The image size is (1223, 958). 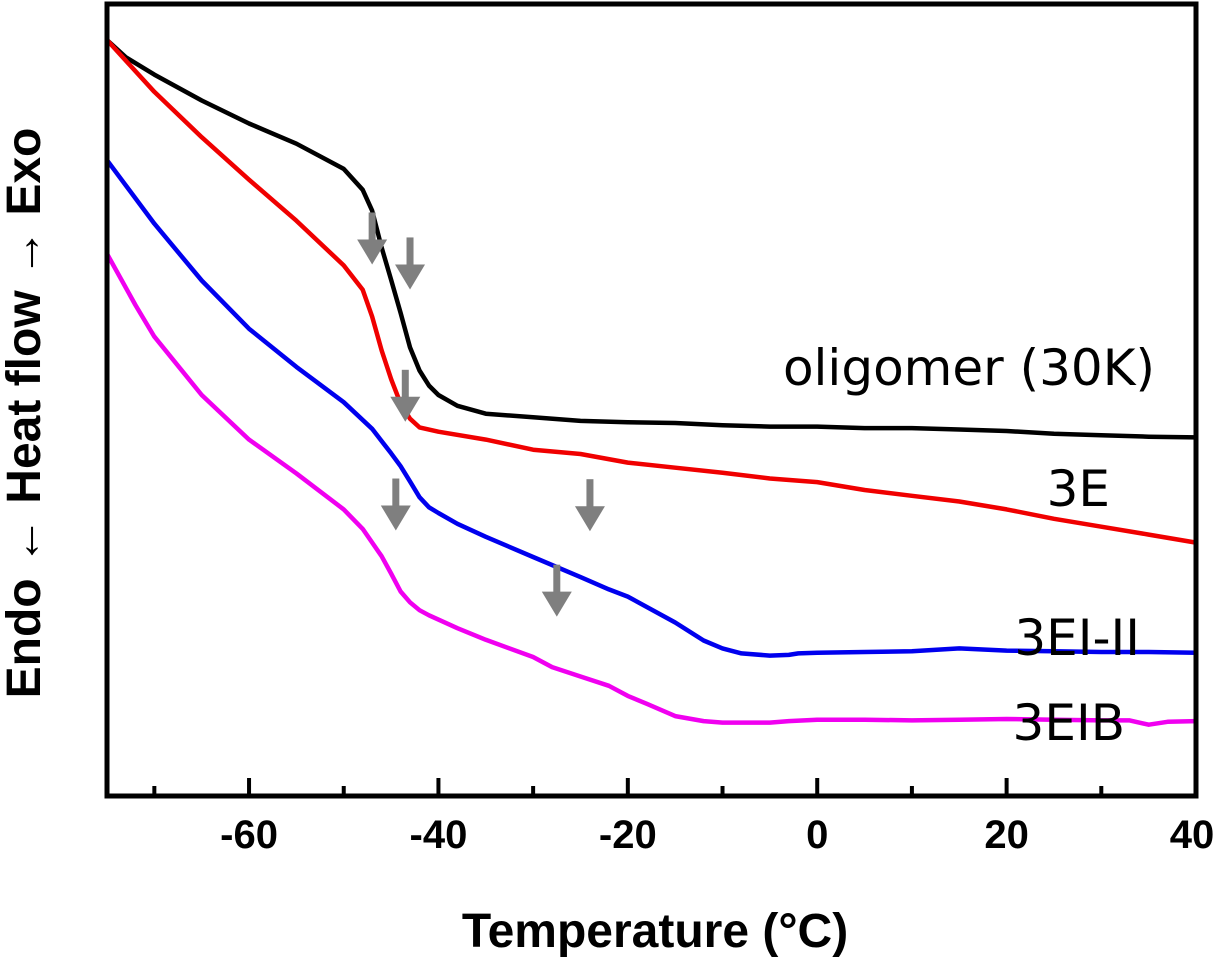 I want to click on tick-layer, so click(x=628, y=787).